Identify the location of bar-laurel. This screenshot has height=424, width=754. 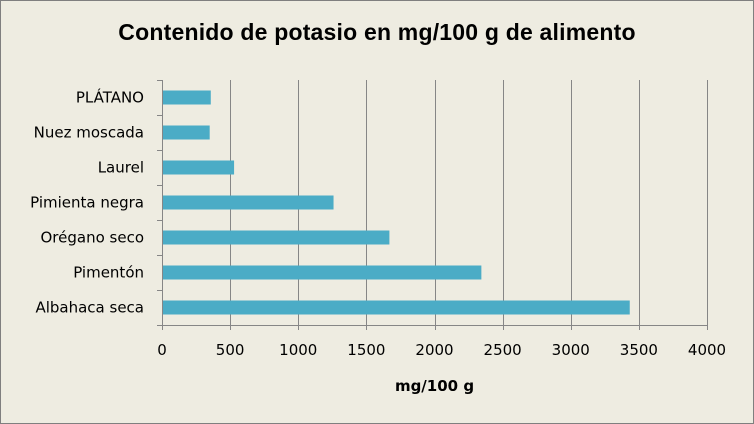
(199, 167).